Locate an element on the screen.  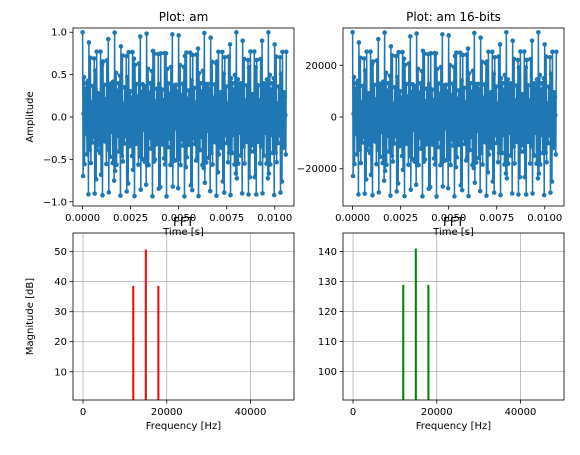
x-tick-label: 40000 is located at coordinates (251, 412).